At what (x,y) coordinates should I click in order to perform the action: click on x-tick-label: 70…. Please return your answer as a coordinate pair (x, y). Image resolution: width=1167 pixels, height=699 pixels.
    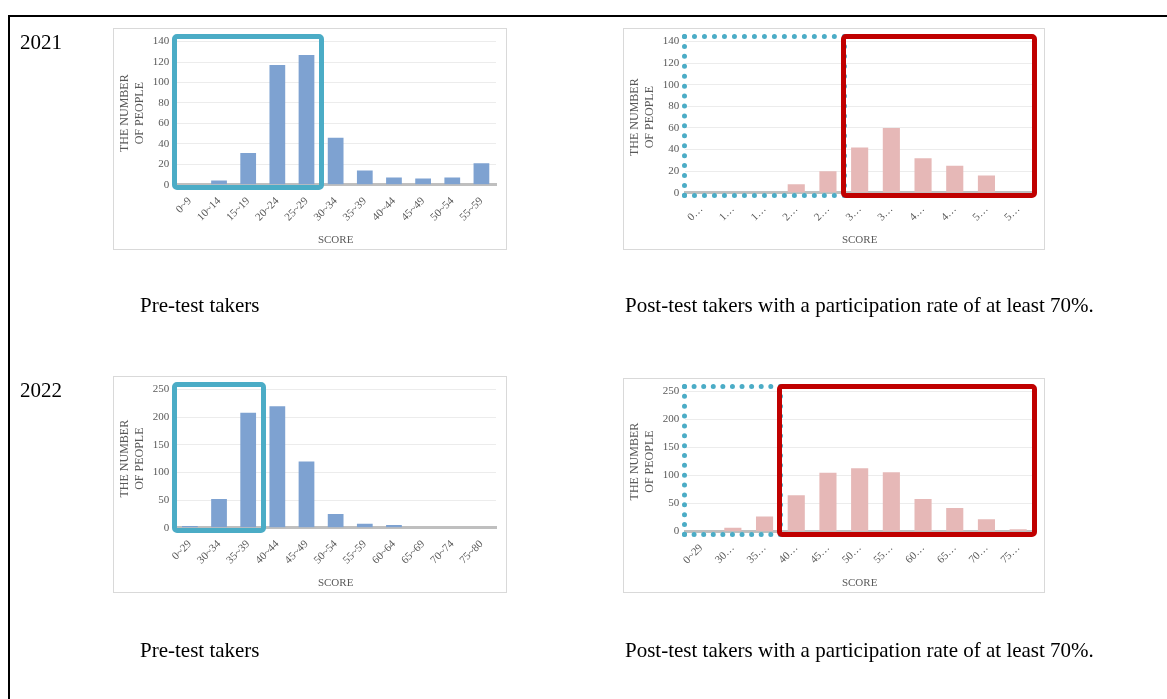
    Looking at the image, I should click on (977, 553).